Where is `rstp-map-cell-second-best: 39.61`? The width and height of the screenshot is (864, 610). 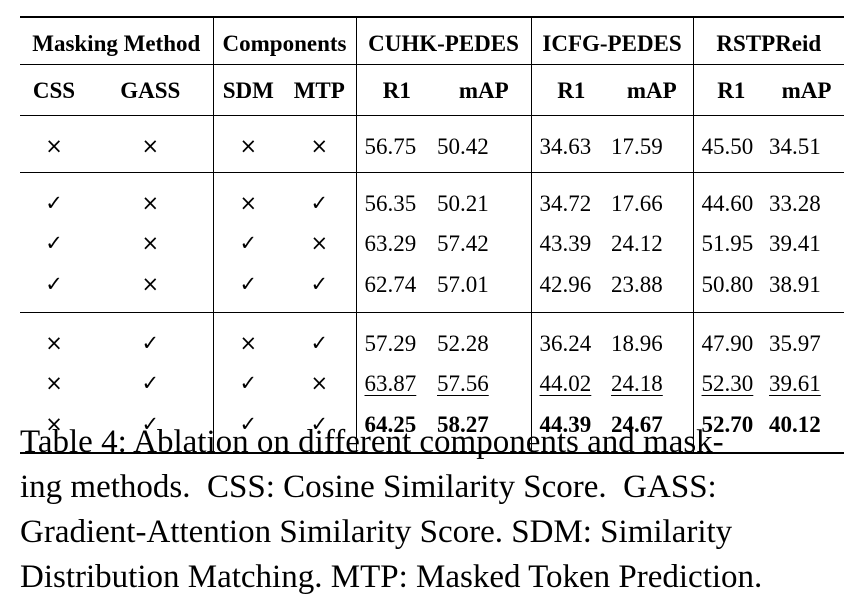
rstp-map-cell-second-best: 39.61 is located at coordinates (795, 383).